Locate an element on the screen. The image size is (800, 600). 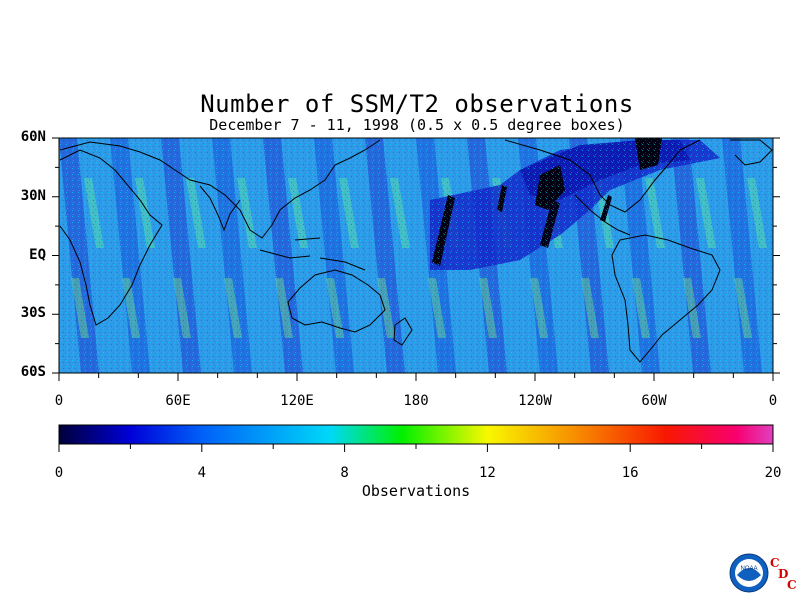
noaa-logo: NOAA is located at coordinates (749, 575).